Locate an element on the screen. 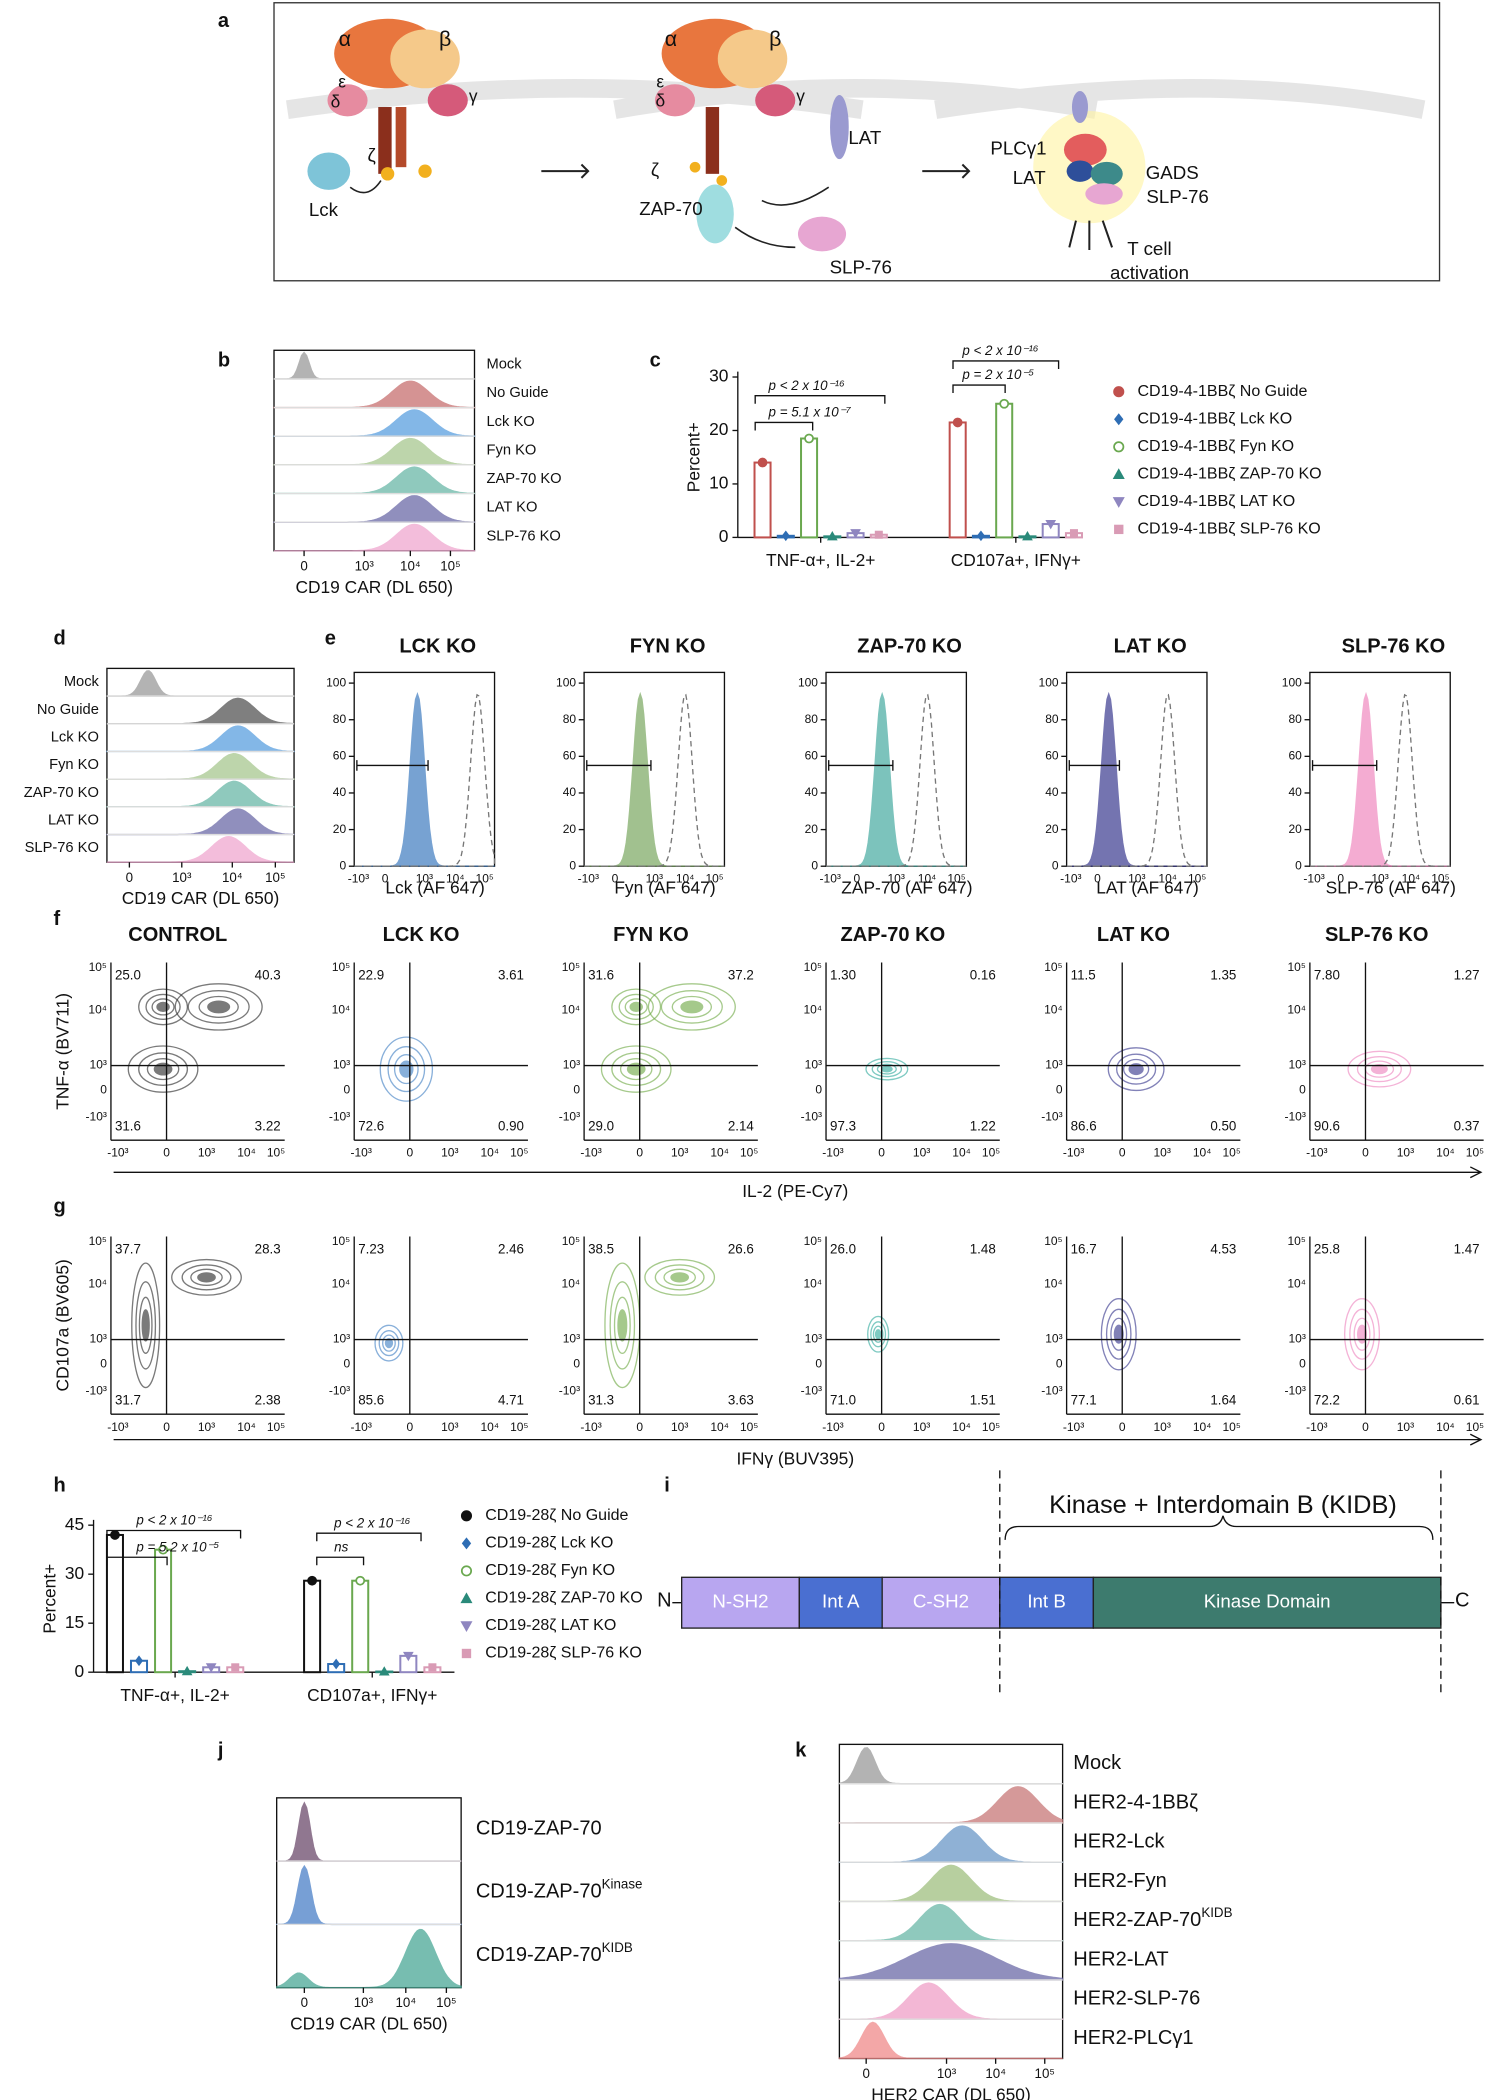 Image resolution: width=1493 pixels, height=2100 pixels. domain-label: C-SH2 is located at coordinates (941, 1601).